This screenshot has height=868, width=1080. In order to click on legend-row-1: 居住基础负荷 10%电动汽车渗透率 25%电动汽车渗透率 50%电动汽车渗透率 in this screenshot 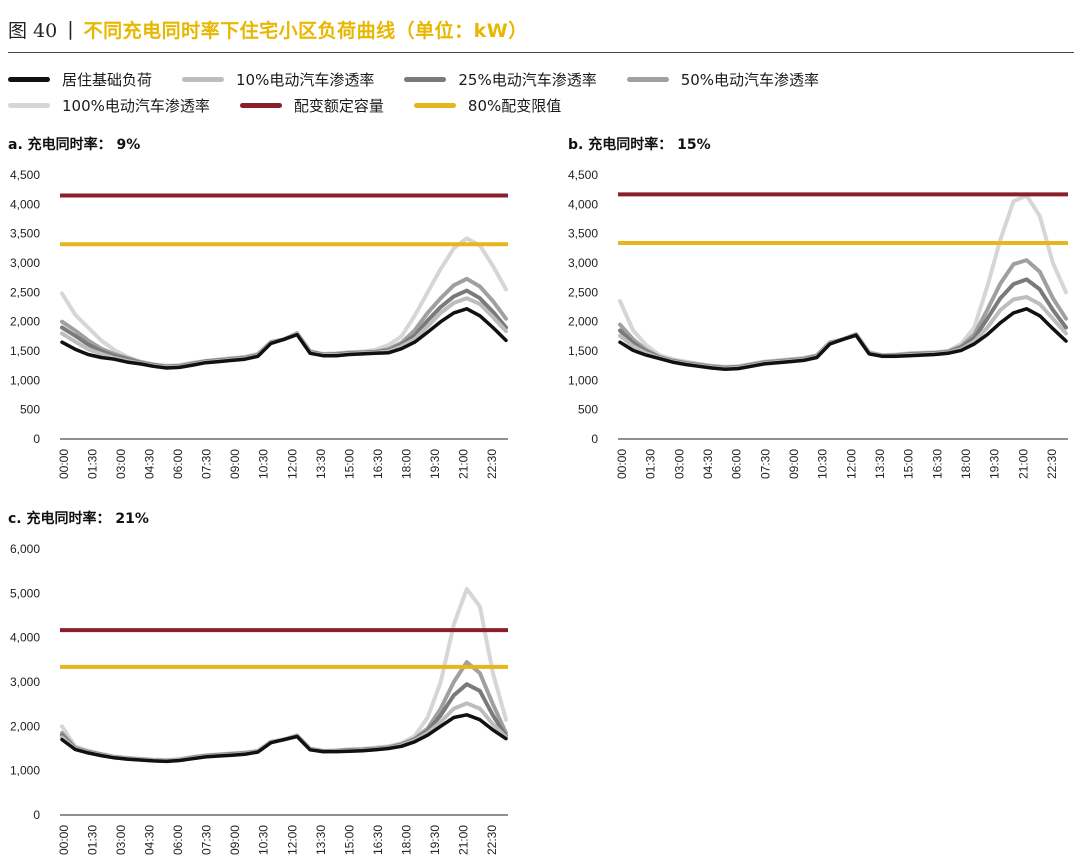, I will do `click(538, 79)`.